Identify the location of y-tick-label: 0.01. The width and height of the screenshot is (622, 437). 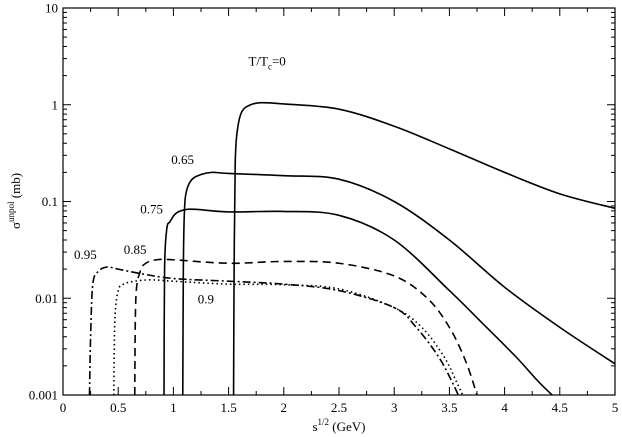
(46, 298).